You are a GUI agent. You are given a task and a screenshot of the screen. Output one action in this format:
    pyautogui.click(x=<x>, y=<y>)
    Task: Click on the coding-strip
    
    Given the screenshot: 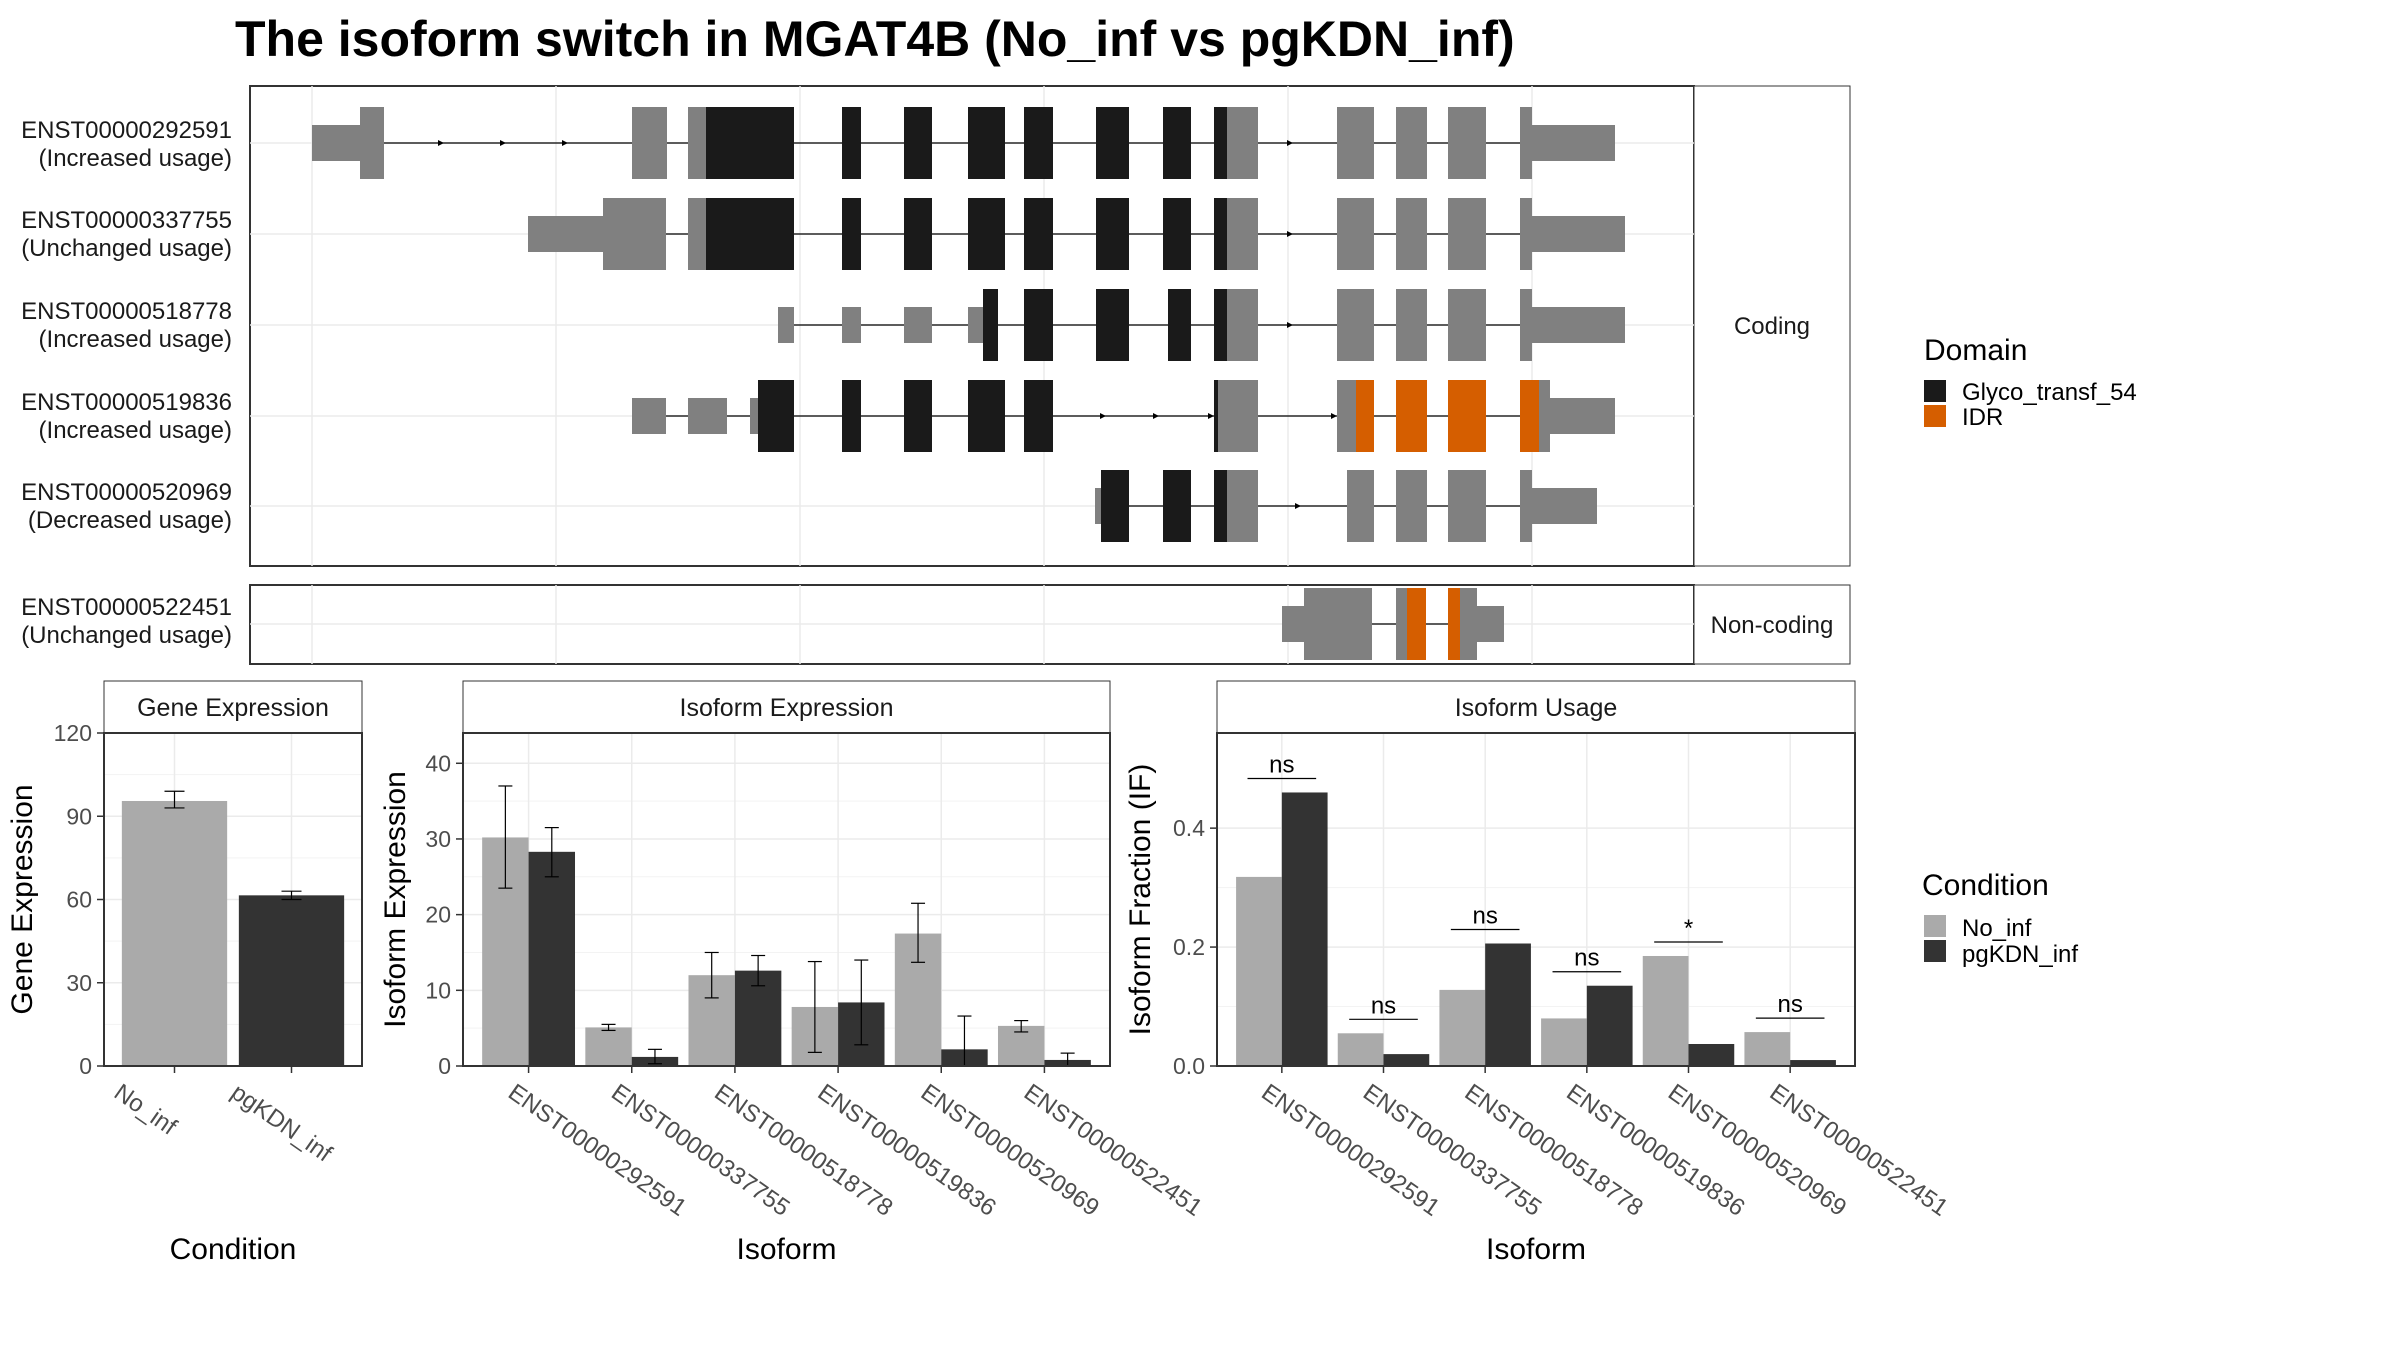 What is the action you would take?
    pyautogui.click(x=1772, y=326)
    